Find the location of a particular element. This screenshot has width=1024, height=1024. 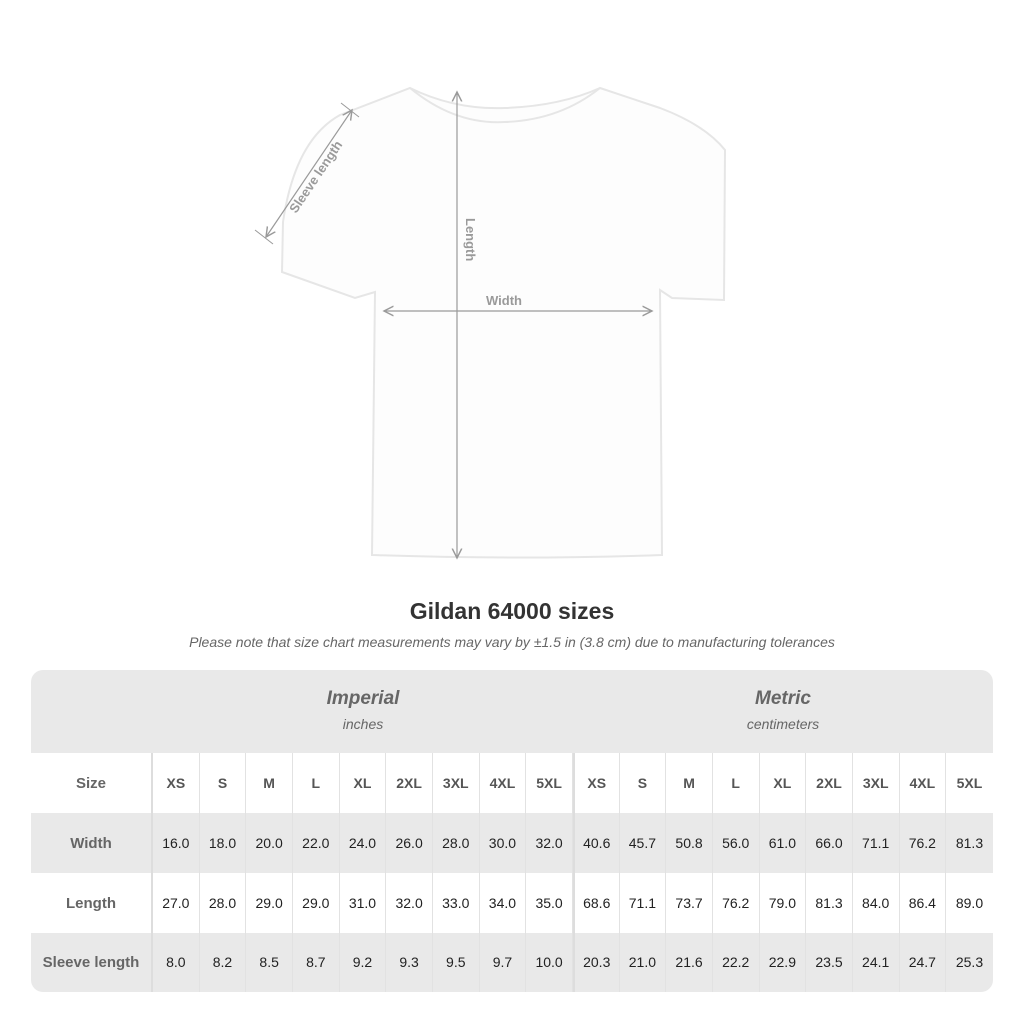

table-cell: 89.0 is located at coordinates (969, 903).